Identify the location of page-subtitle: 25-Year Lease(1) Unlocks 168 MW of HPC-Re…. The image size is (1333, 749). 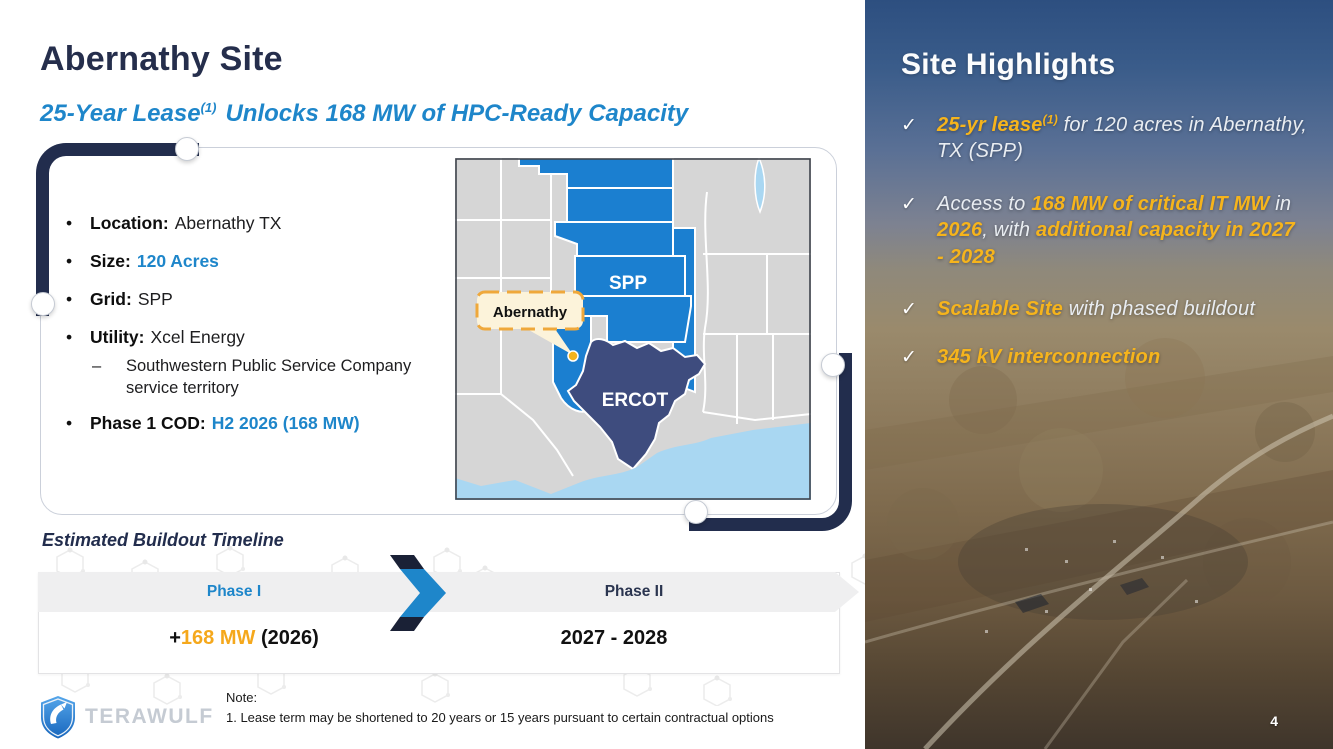
(364, 114).